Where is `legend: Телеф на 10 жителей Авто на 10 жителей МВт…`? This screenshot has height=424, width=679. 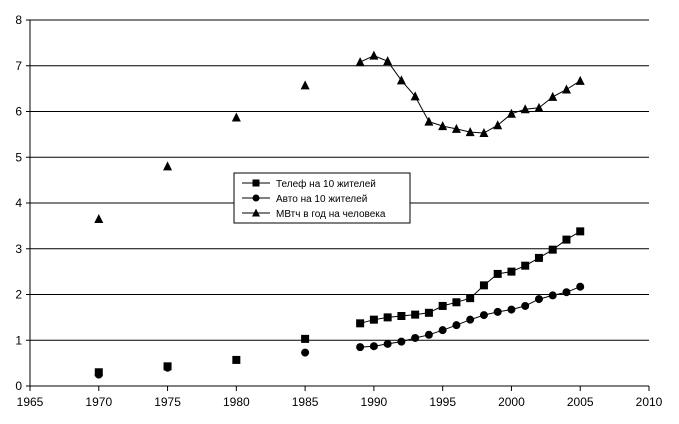 legend: Телеф на 10 жителей Авто на 10 жителей МВт… is located at coordinates (322, 198).